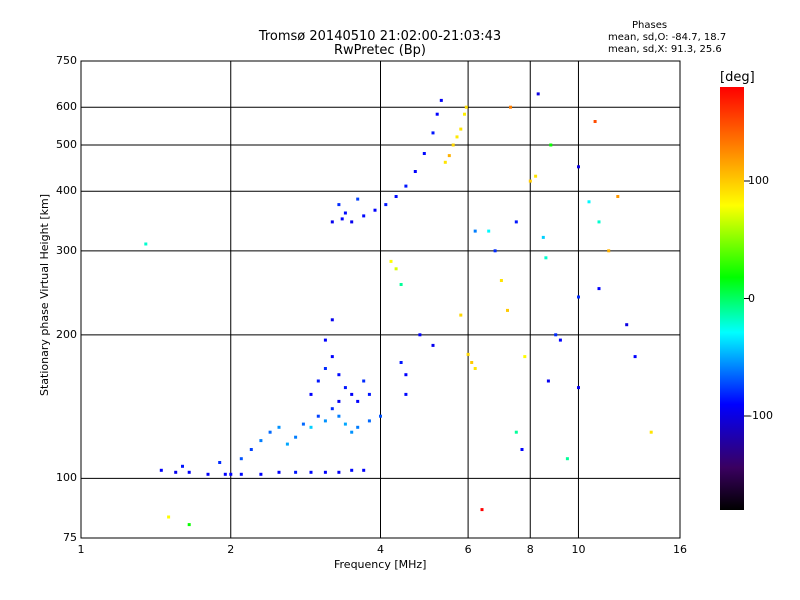 The image size is (800, 600). What do you see at coordinates (737, 77) in the screenshot?
I see `colorbar-title: [deg]` at bounding box center [737, 77].